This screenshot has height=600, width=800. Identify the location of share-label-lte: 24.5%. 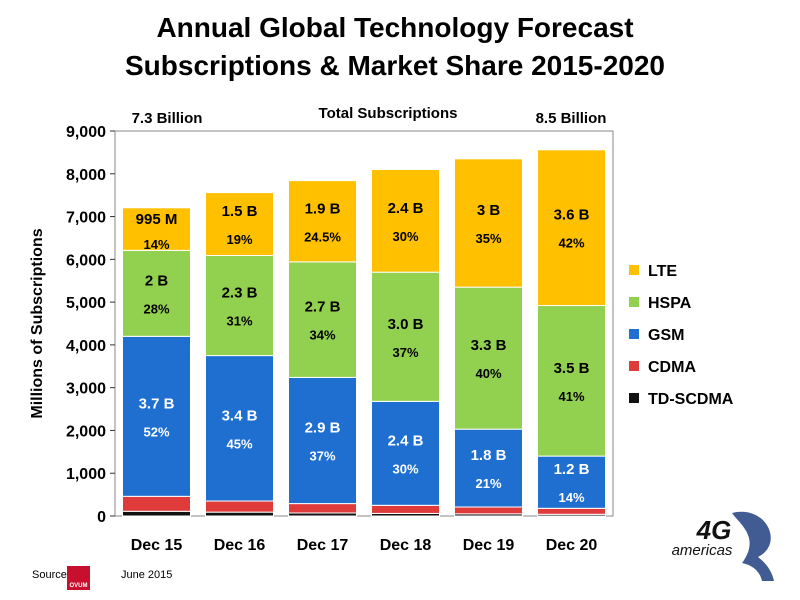
(322, 236).